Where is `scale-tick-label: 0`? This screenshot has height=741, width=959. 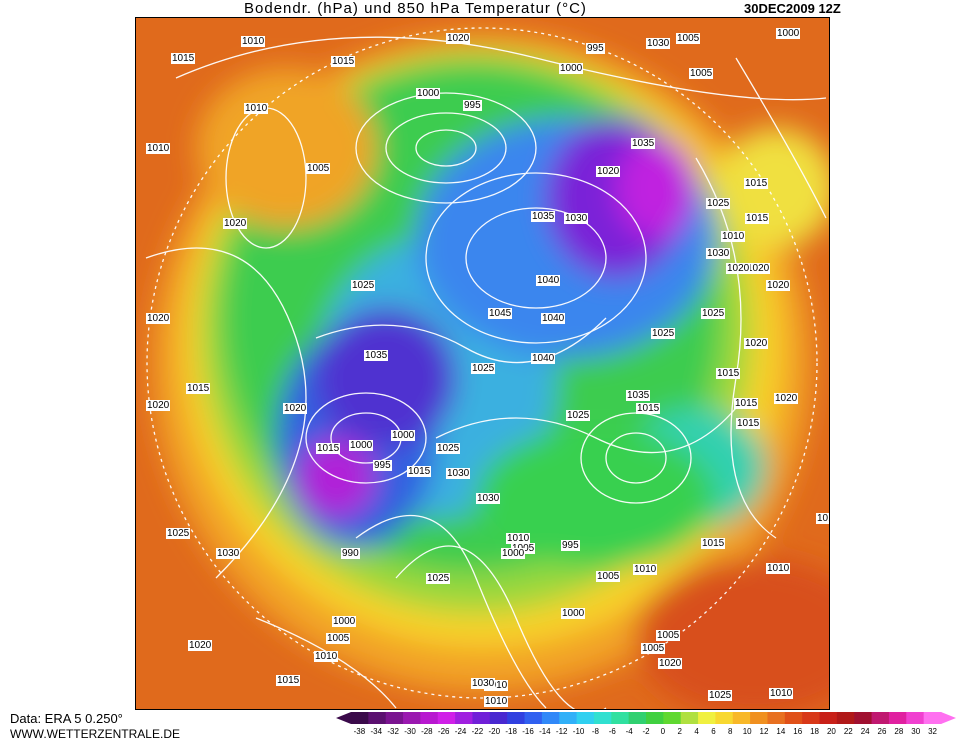
scale-tick-label: 0 is located at coordinates (663, 731).